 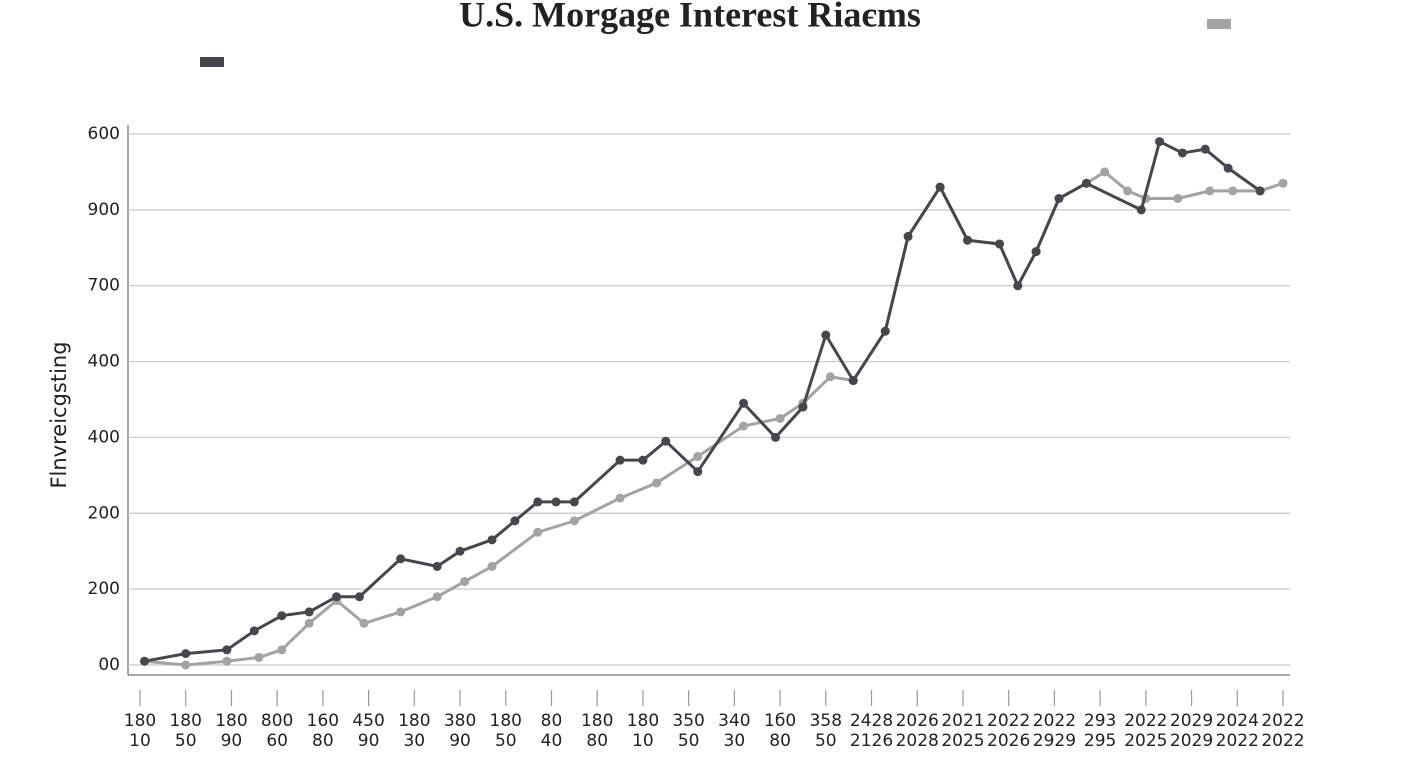 I want to click on x-tick-label: 160, so click(x=323, y=721).